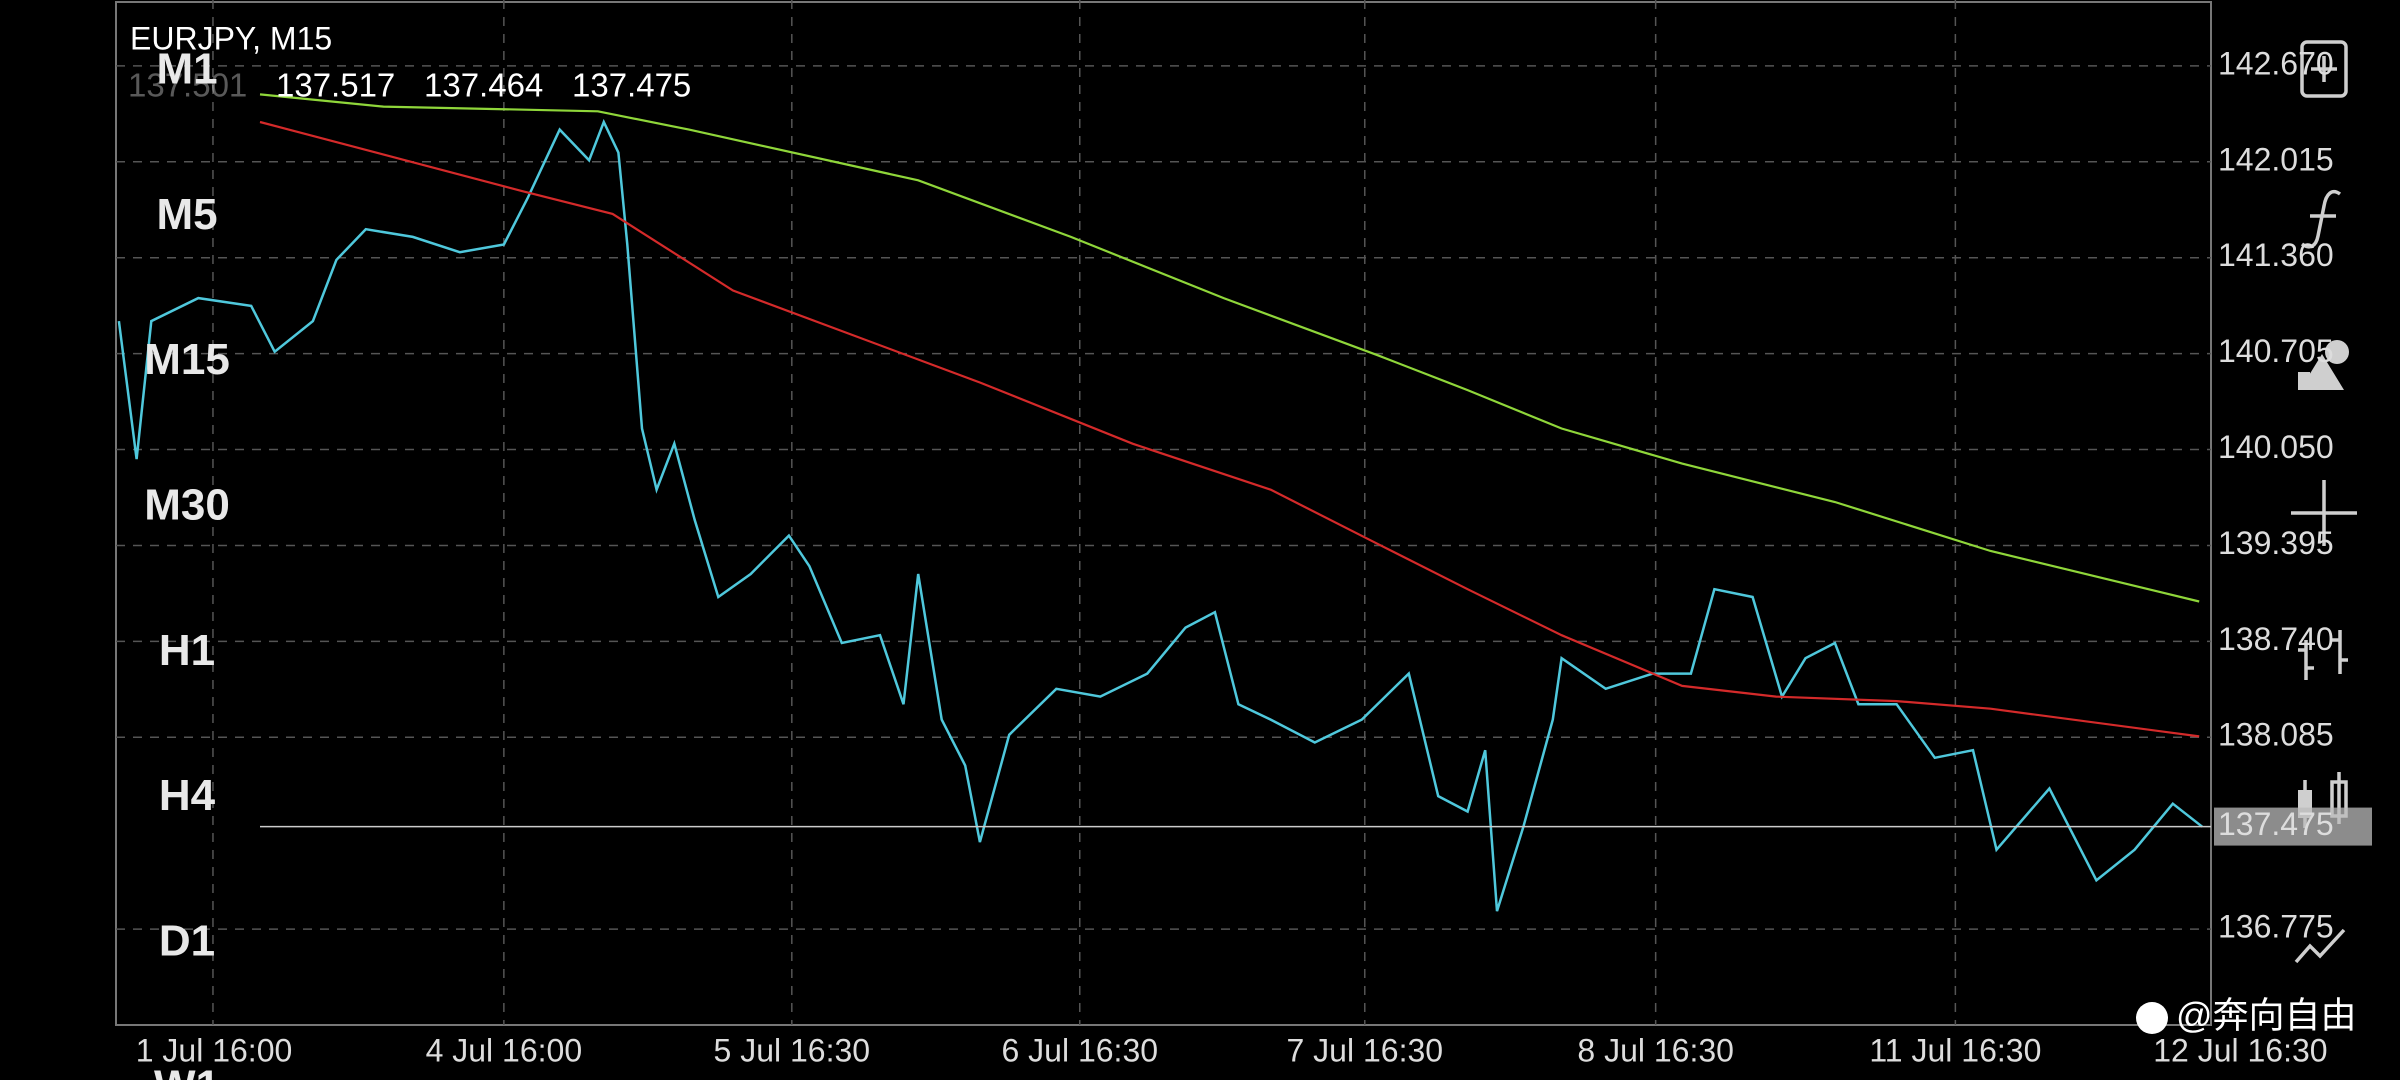 The image size is (2400, 1080). Describe the element at coordinates (1655, 1050) in the screenshot. I see `x-tick-label: 8 Jul 16:30` at that location.